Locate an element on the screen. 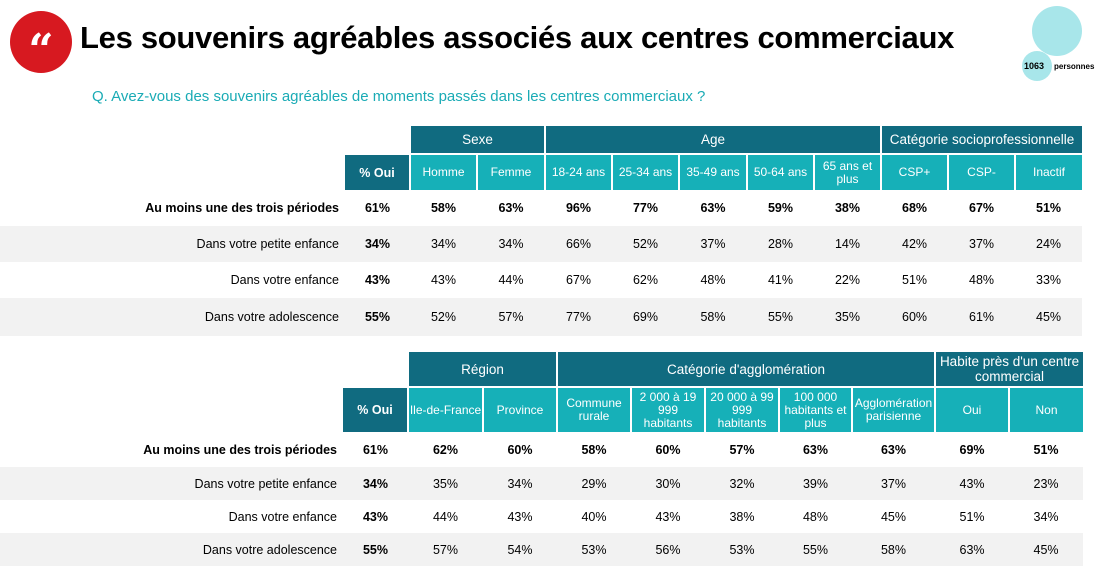  group-header: Habite près d'un centre commercial is located at coordinates (1009, 369).